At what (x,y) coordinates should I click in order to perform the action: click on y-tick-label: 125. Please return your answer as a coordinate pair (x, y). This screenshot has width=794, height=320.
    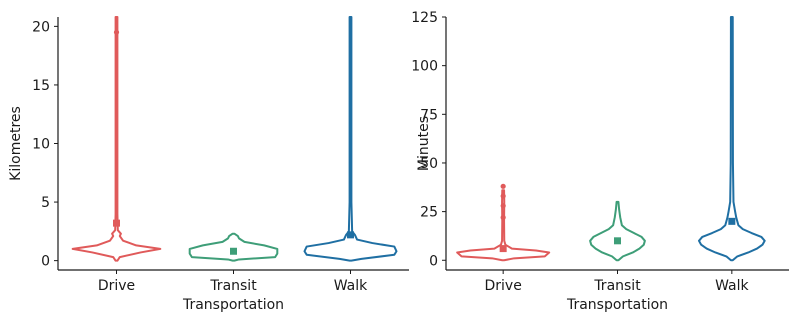
    Looking at the image, I should click on (424, 18).